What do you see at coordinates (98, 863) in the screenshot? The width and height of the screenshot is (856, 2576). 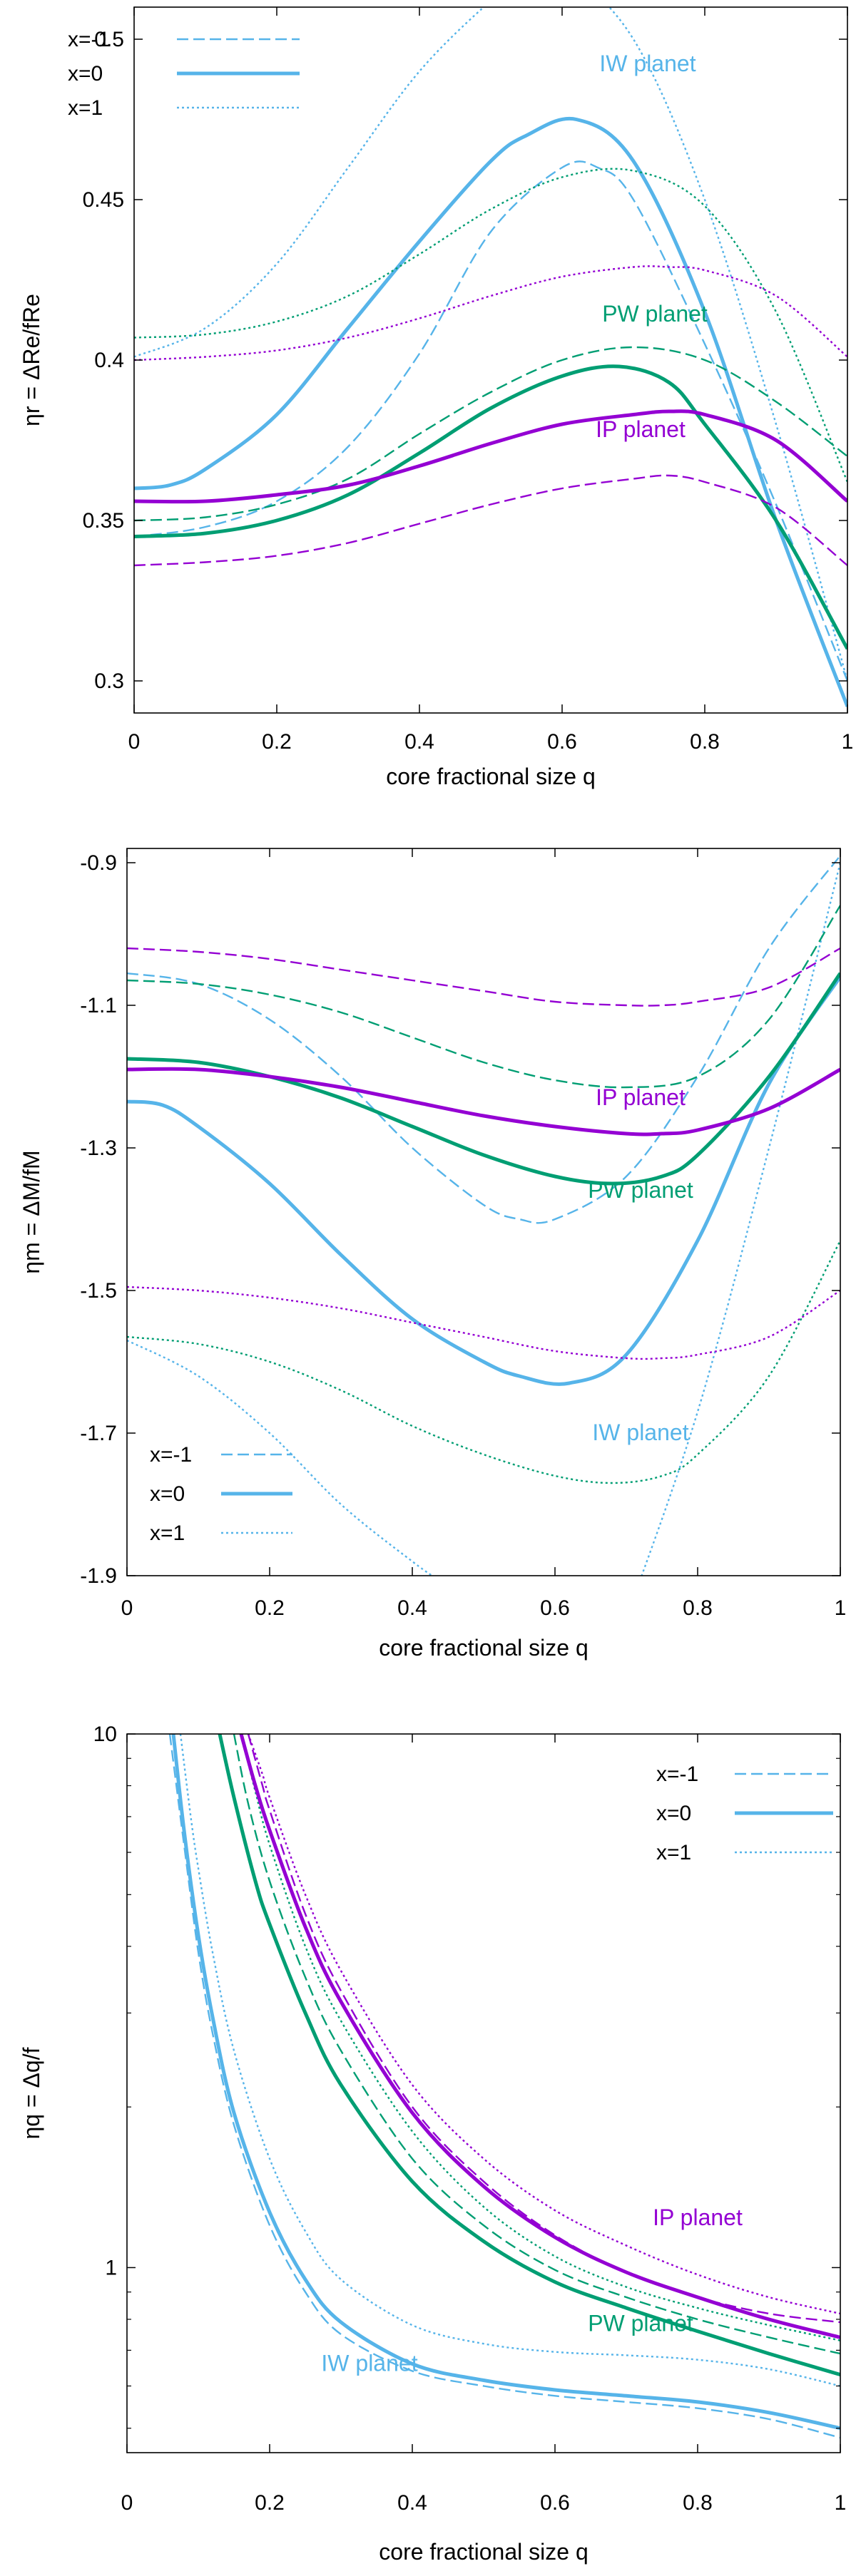 I see `y-tick-label: -0.9` at bounding box center [98, 863].